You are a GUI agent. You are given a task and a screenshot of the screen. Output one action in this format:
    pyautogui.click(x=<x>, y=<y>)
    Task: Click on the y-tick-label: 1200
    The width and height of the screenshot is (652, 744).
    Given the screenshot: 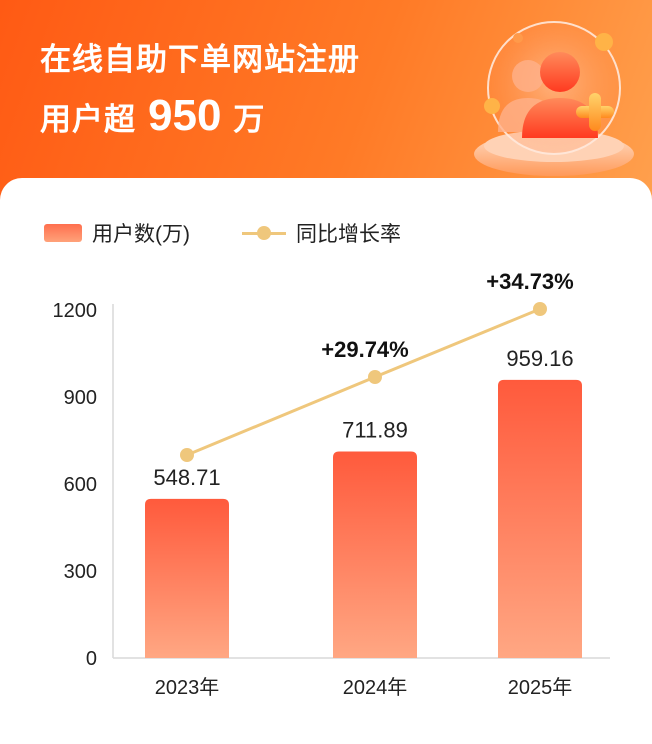 What is the action you would take?
    pyautogui.click(x=75, y=311)
    